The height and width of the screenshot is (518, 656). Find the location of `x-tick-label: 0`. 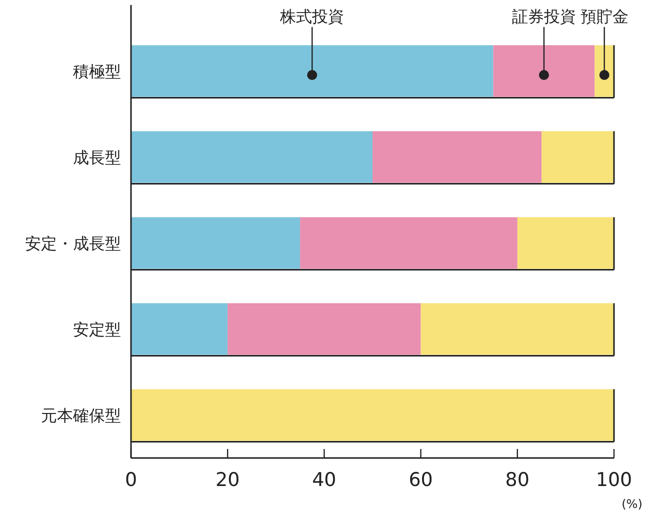

x-tick-label: 0 is located at coordinates (131, 480).